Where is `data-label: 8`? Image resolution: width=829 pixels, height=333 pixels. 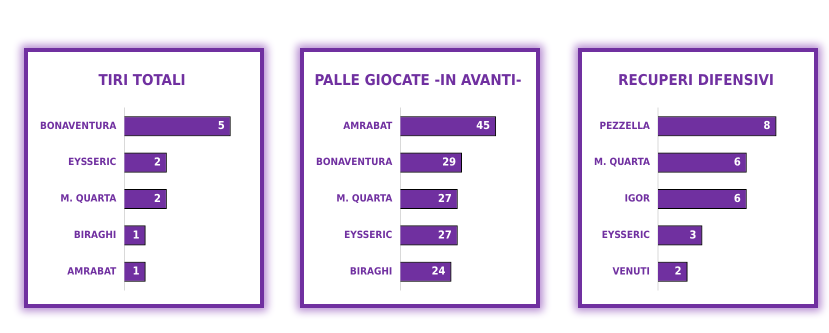
data-label: 8 is located at coordinates (766, 125).